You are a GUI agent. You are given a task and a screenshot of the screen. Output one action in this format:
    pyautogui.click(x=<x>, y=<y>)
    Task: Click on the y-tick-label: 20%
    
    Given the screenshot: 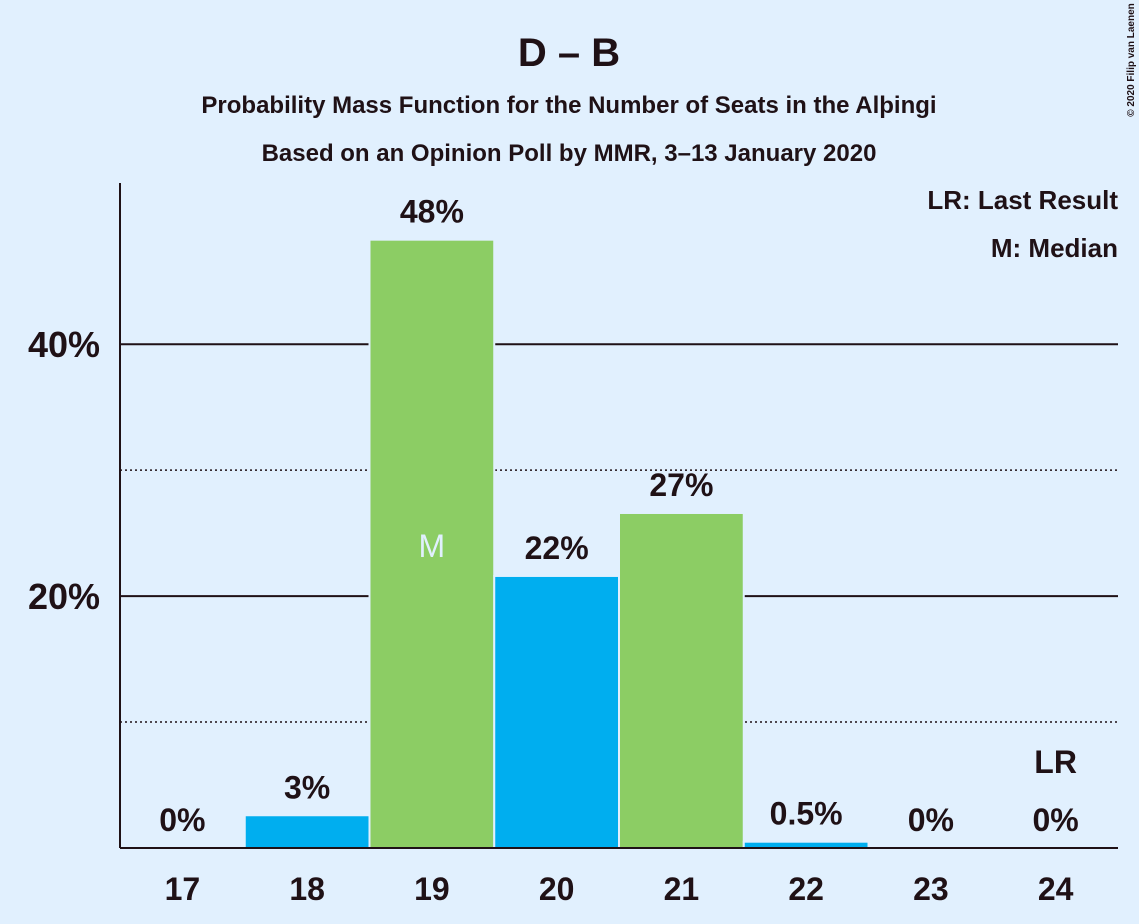 What is the action you would take?
    pyautogui.click(x=64, y=596)
    